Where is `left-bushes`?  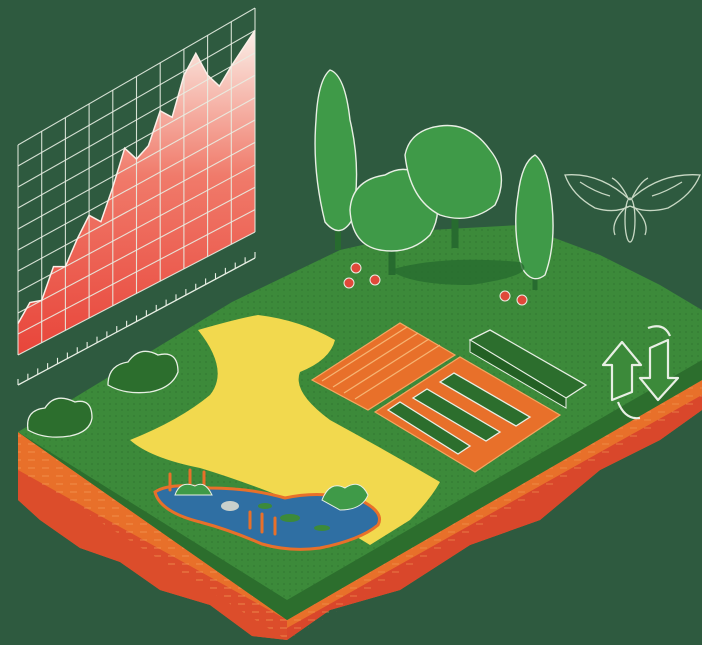 left-bushes is located at coordinates (102, 394).